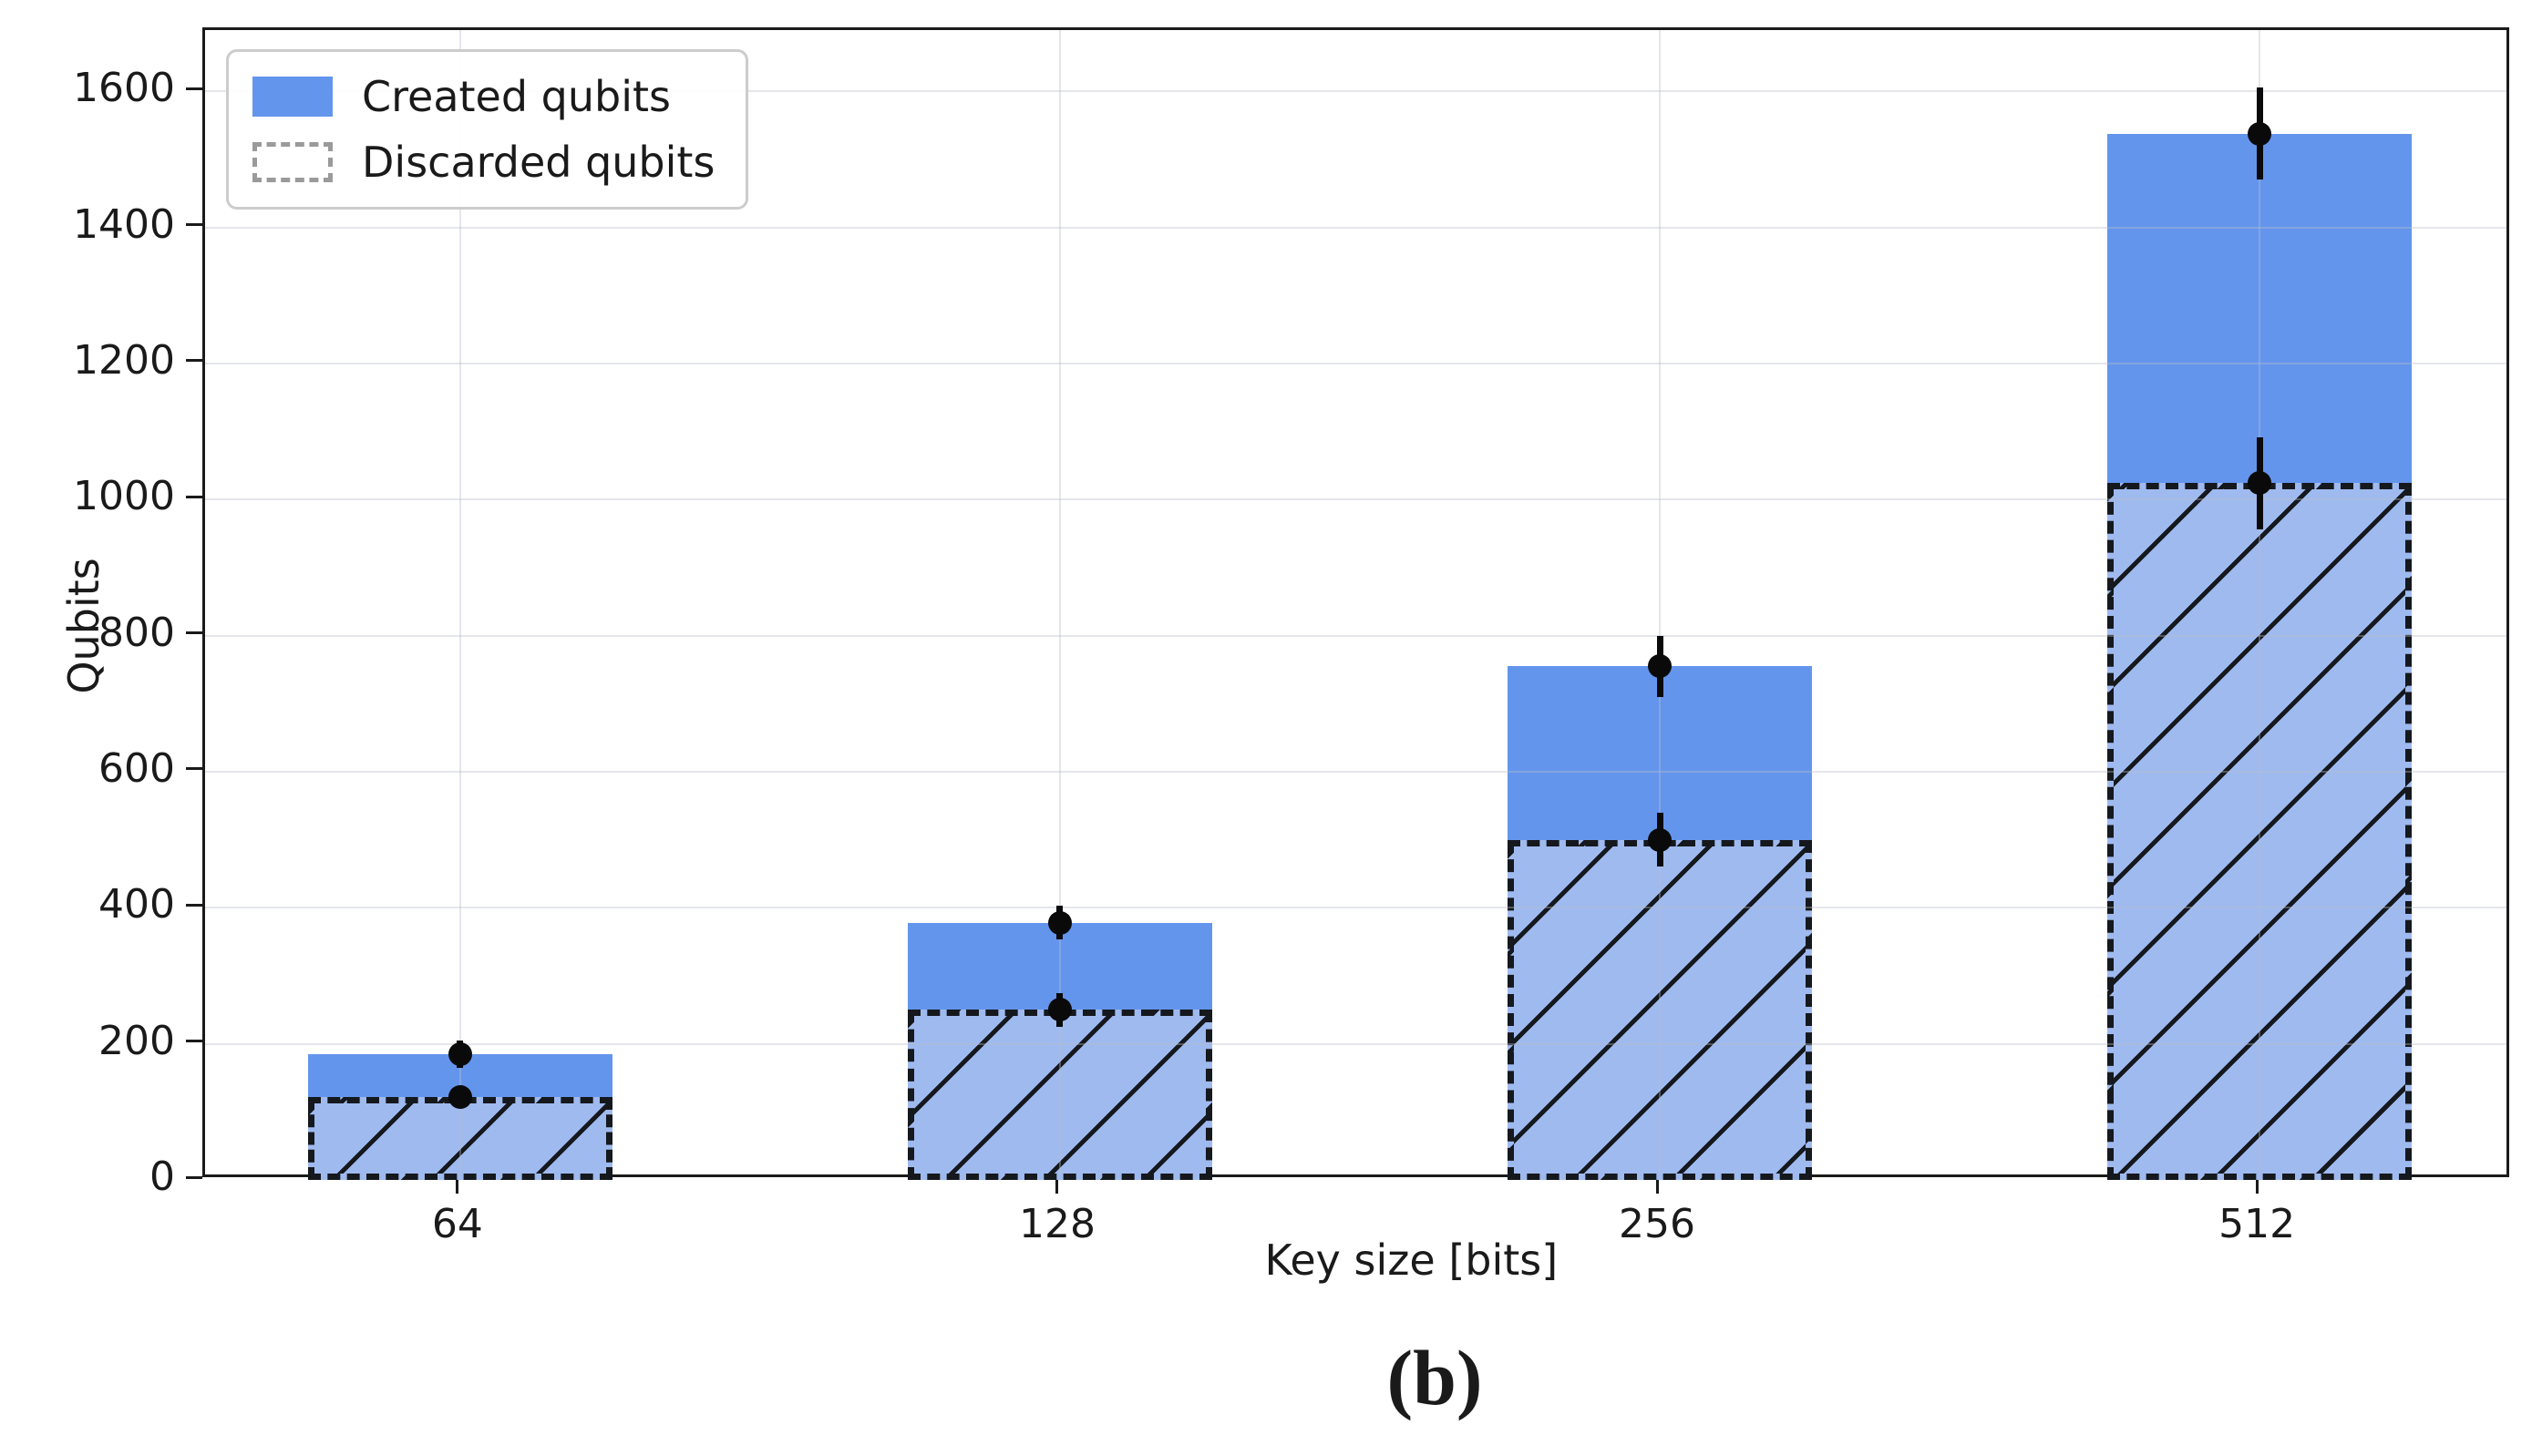 This screenshot has width=2532, height=1456. I want to click on created-qubits-swatch-icon, so click(292, 97).